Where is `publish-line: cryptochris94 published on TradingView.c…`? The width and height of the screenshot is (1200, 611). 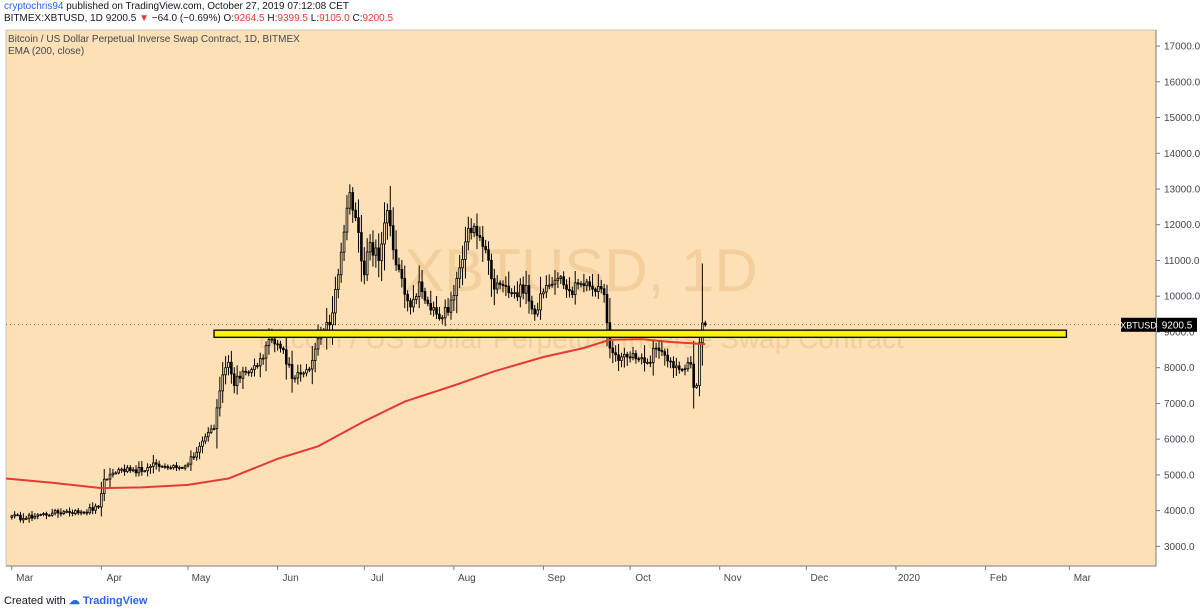 publish-line: cryptochris94 published on TradingView.c… is located at coordinates (600, 7).